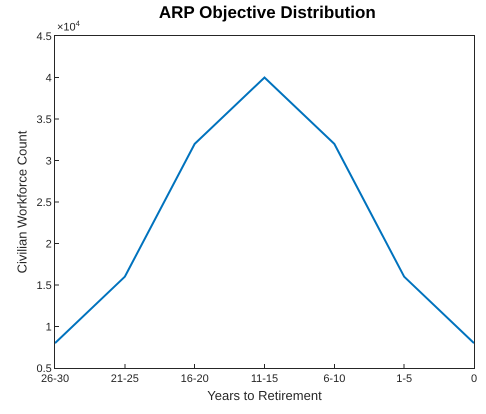  Describe the element at coordinates (44, 120) in the screenshot. I see `y-tick-label: 3.5` at that location.